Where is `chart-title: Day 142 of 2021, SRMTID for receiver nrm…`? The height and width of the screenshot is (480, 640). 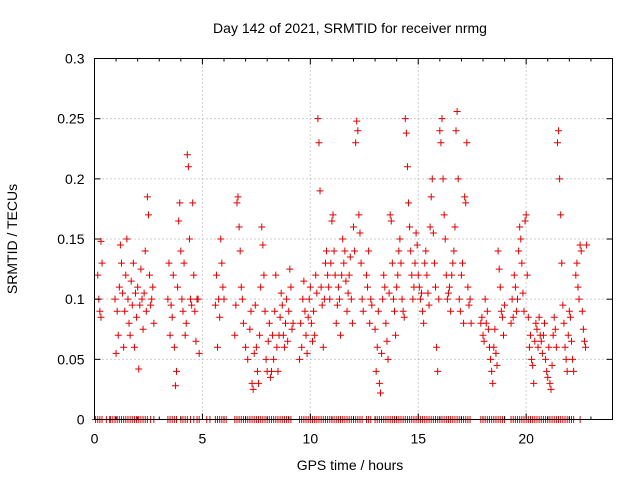 chart-title: Day 142 of 2021, SRMTID for receiver nrm… is located at coordinates (350, 28).